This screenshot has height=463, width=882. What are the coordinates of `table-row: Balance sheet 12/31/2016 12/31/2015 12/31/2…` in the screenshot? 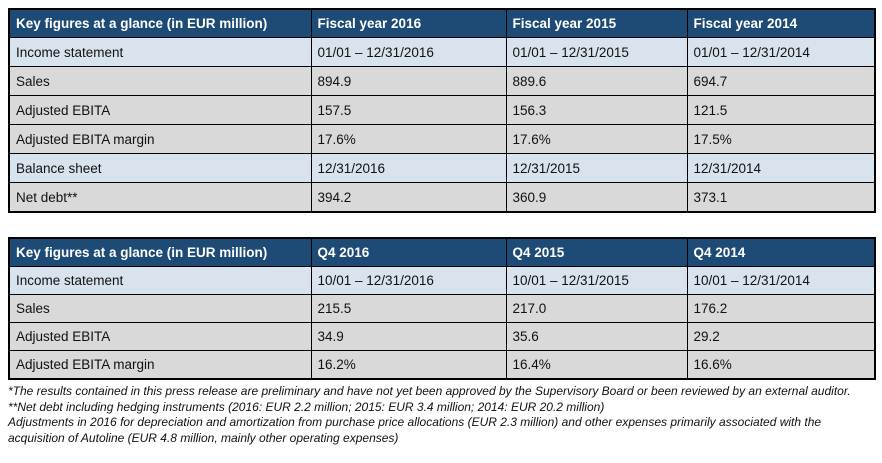 It's located at (442, 168).